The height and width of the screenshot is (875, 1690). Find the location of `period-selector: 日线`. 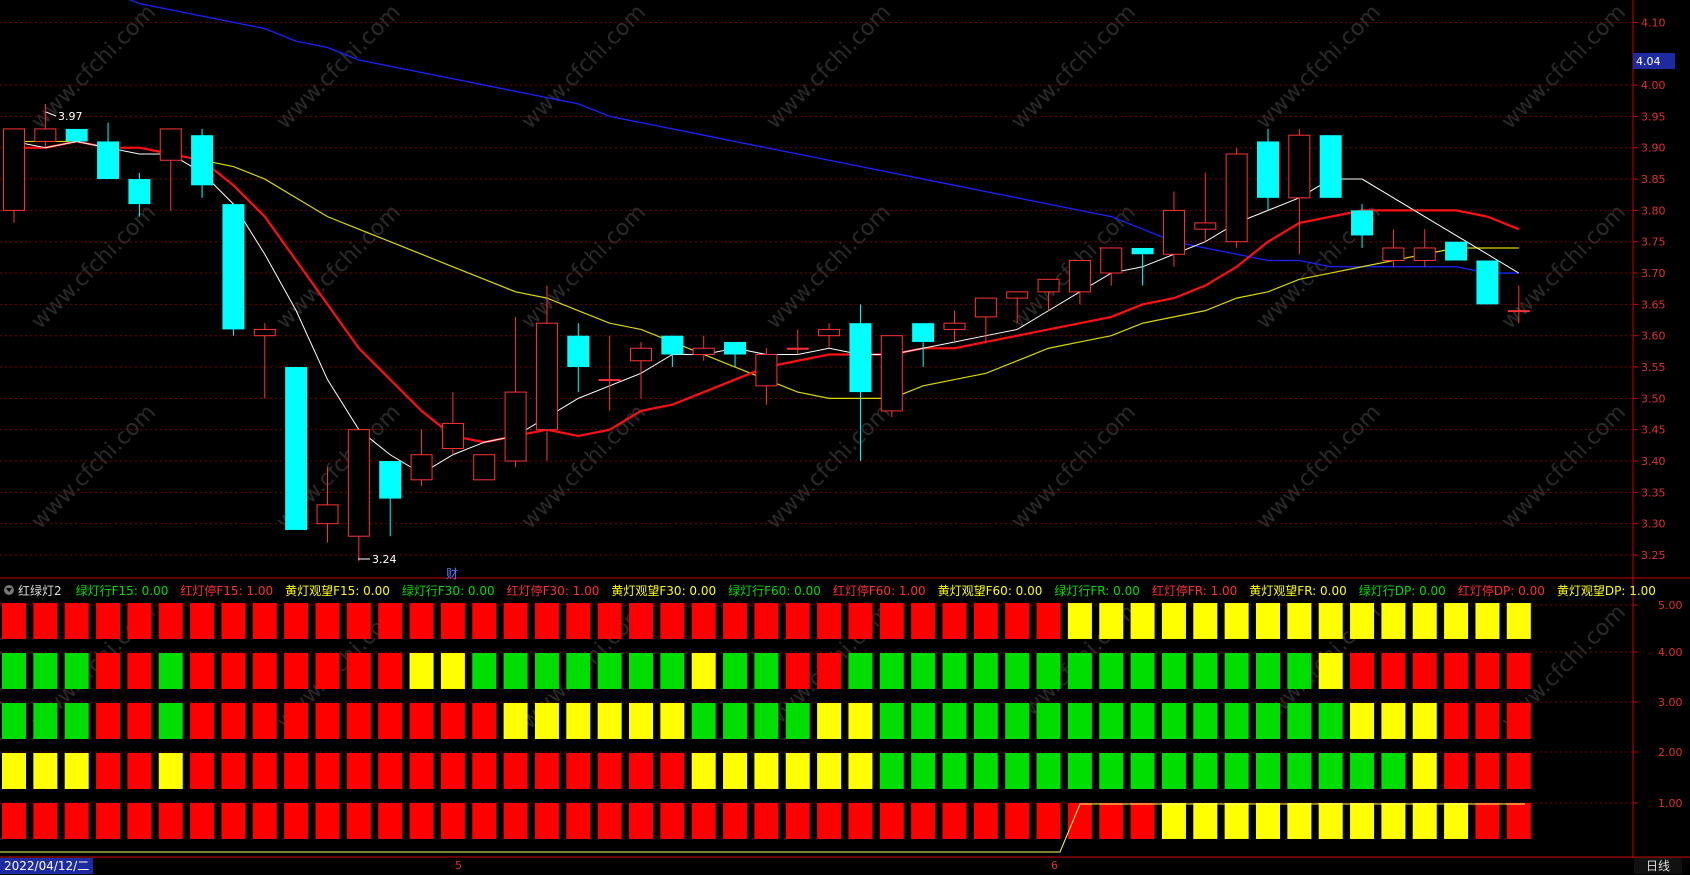

period-selector: 日线 is located at coordinates (1657, 866).